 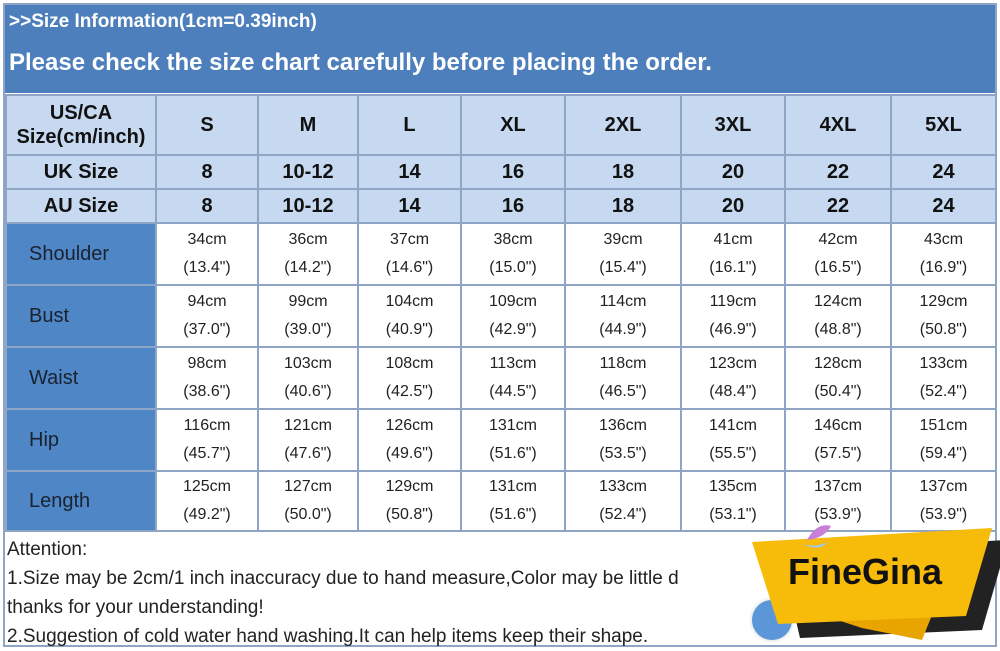 I want to click on measurement-value-text: (37.0"), so click(x=207, y=329).